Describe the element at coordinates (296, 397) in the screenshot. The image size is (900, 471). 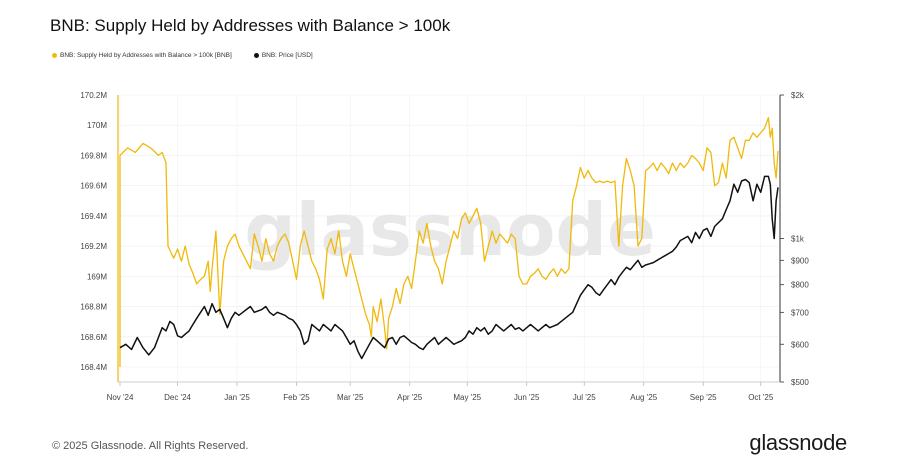
I see `x-tick-label: Feb '25` at that location.